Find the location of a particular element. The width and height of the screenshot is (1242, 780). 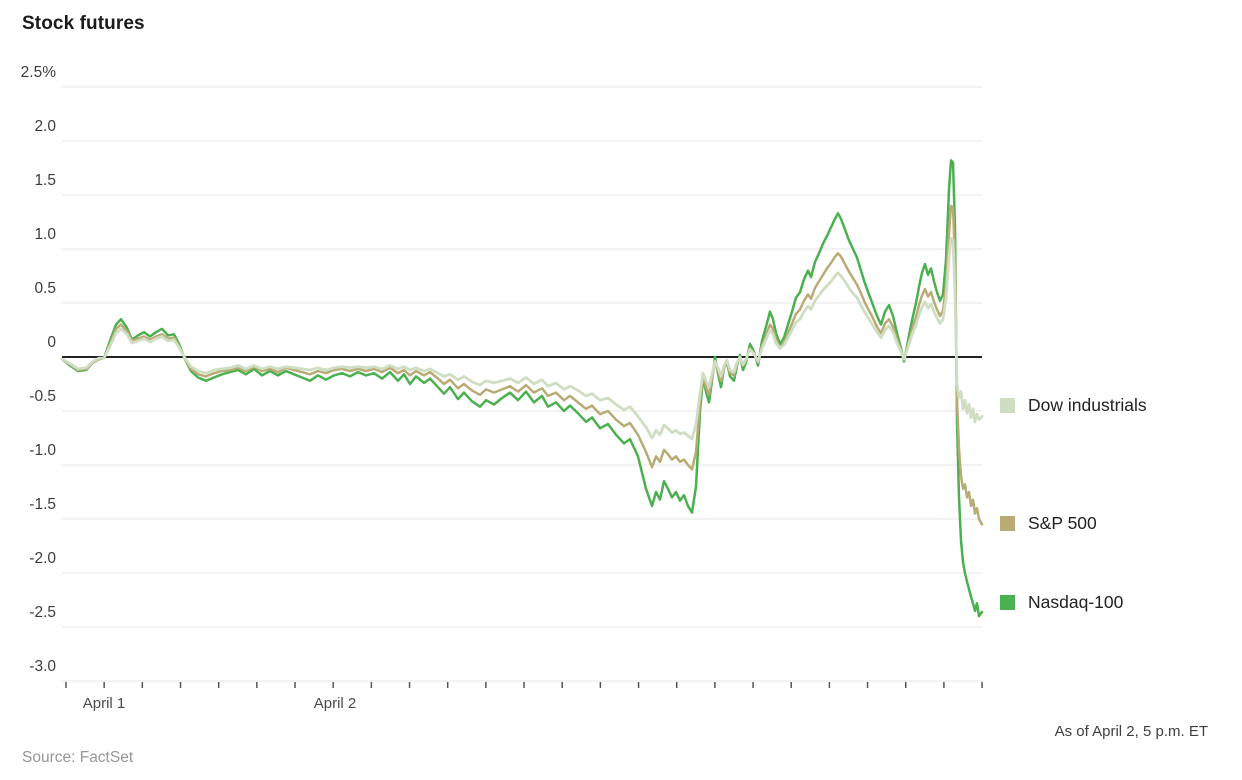

source-note: Source: FactSet is located at coordinates (78, 757).